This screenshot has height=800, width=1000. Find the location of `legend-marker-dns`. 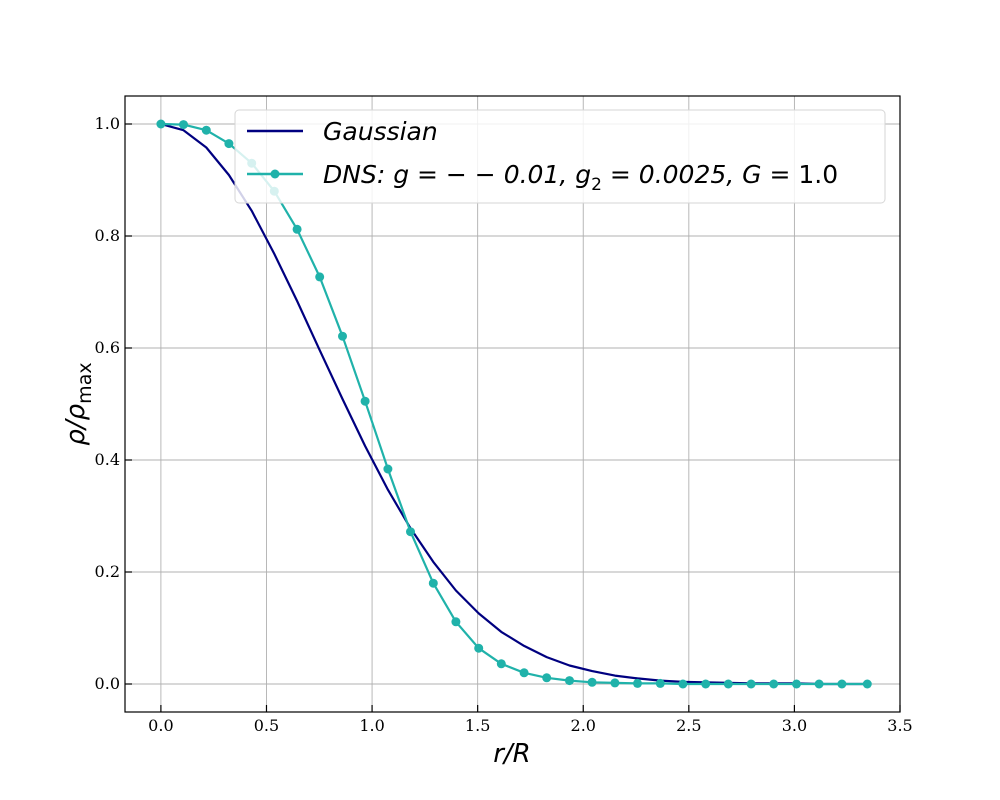

legend-marker-dns is located at coordinates (275, 174).